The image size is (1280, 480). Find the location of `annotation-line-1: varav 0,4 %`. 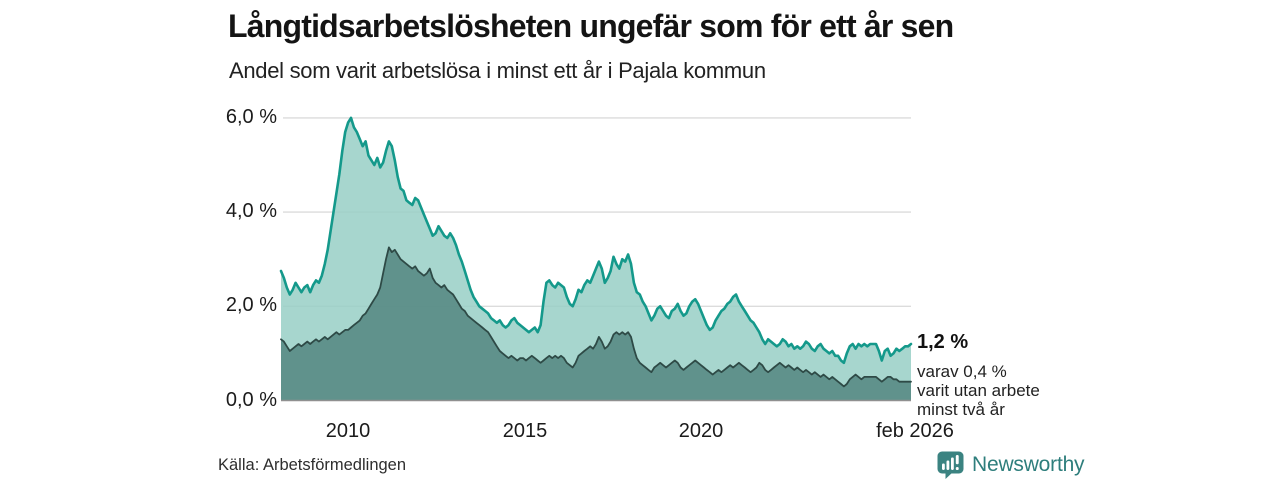

annotation-line-1: varav 0,4 % is located at coordinates (962, 371).